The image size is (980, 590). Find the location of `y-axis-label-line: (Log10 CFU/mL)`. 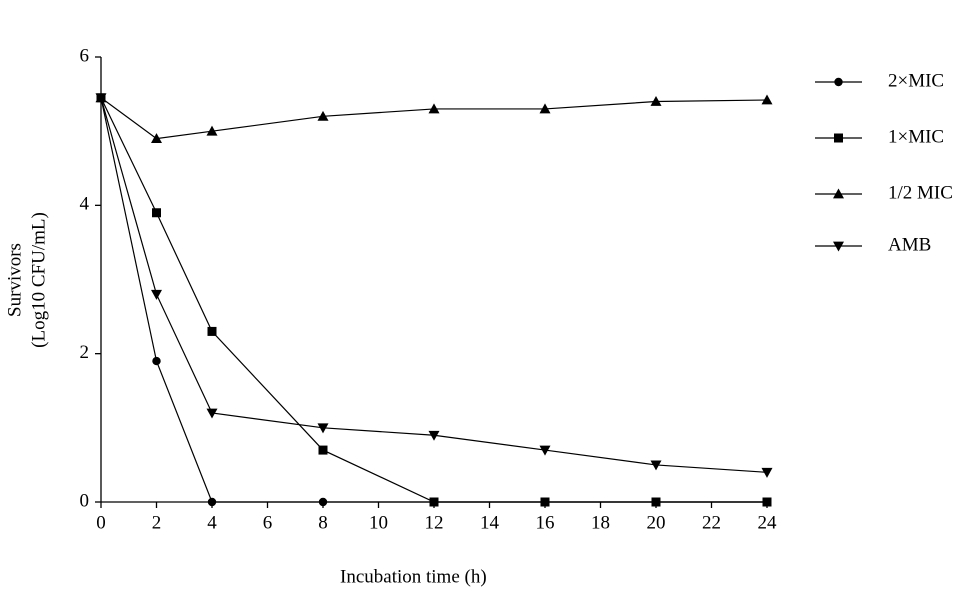

y-axis-label-line: (Log10 CFU/mL) is located at coordinates (38, 280).